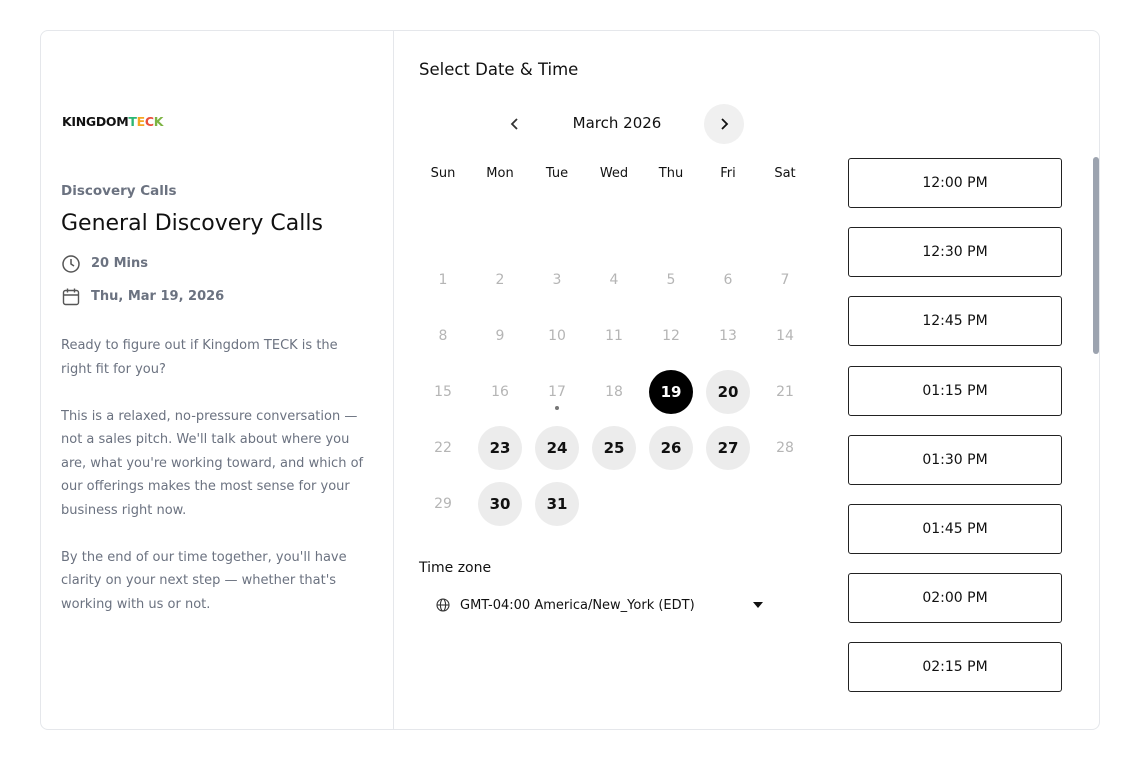 Image resolution: width=1135 pixels, height=771 pixels. Describe the element at coordinates (955, 459) in the screenshot. I see `time-slot: 01:30 PM` at that location.